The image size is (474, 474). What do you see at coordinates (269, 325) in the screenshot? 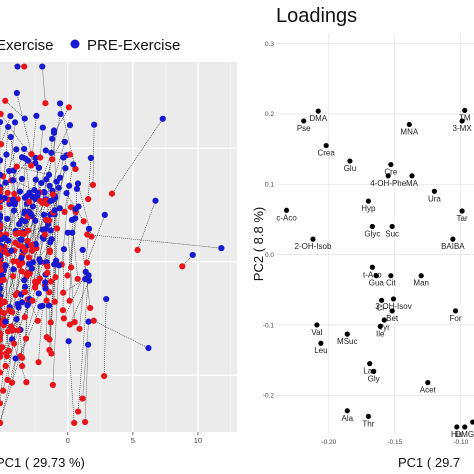
I see `right-y-tick-label: -0.1` at bounding box center [269, 325].